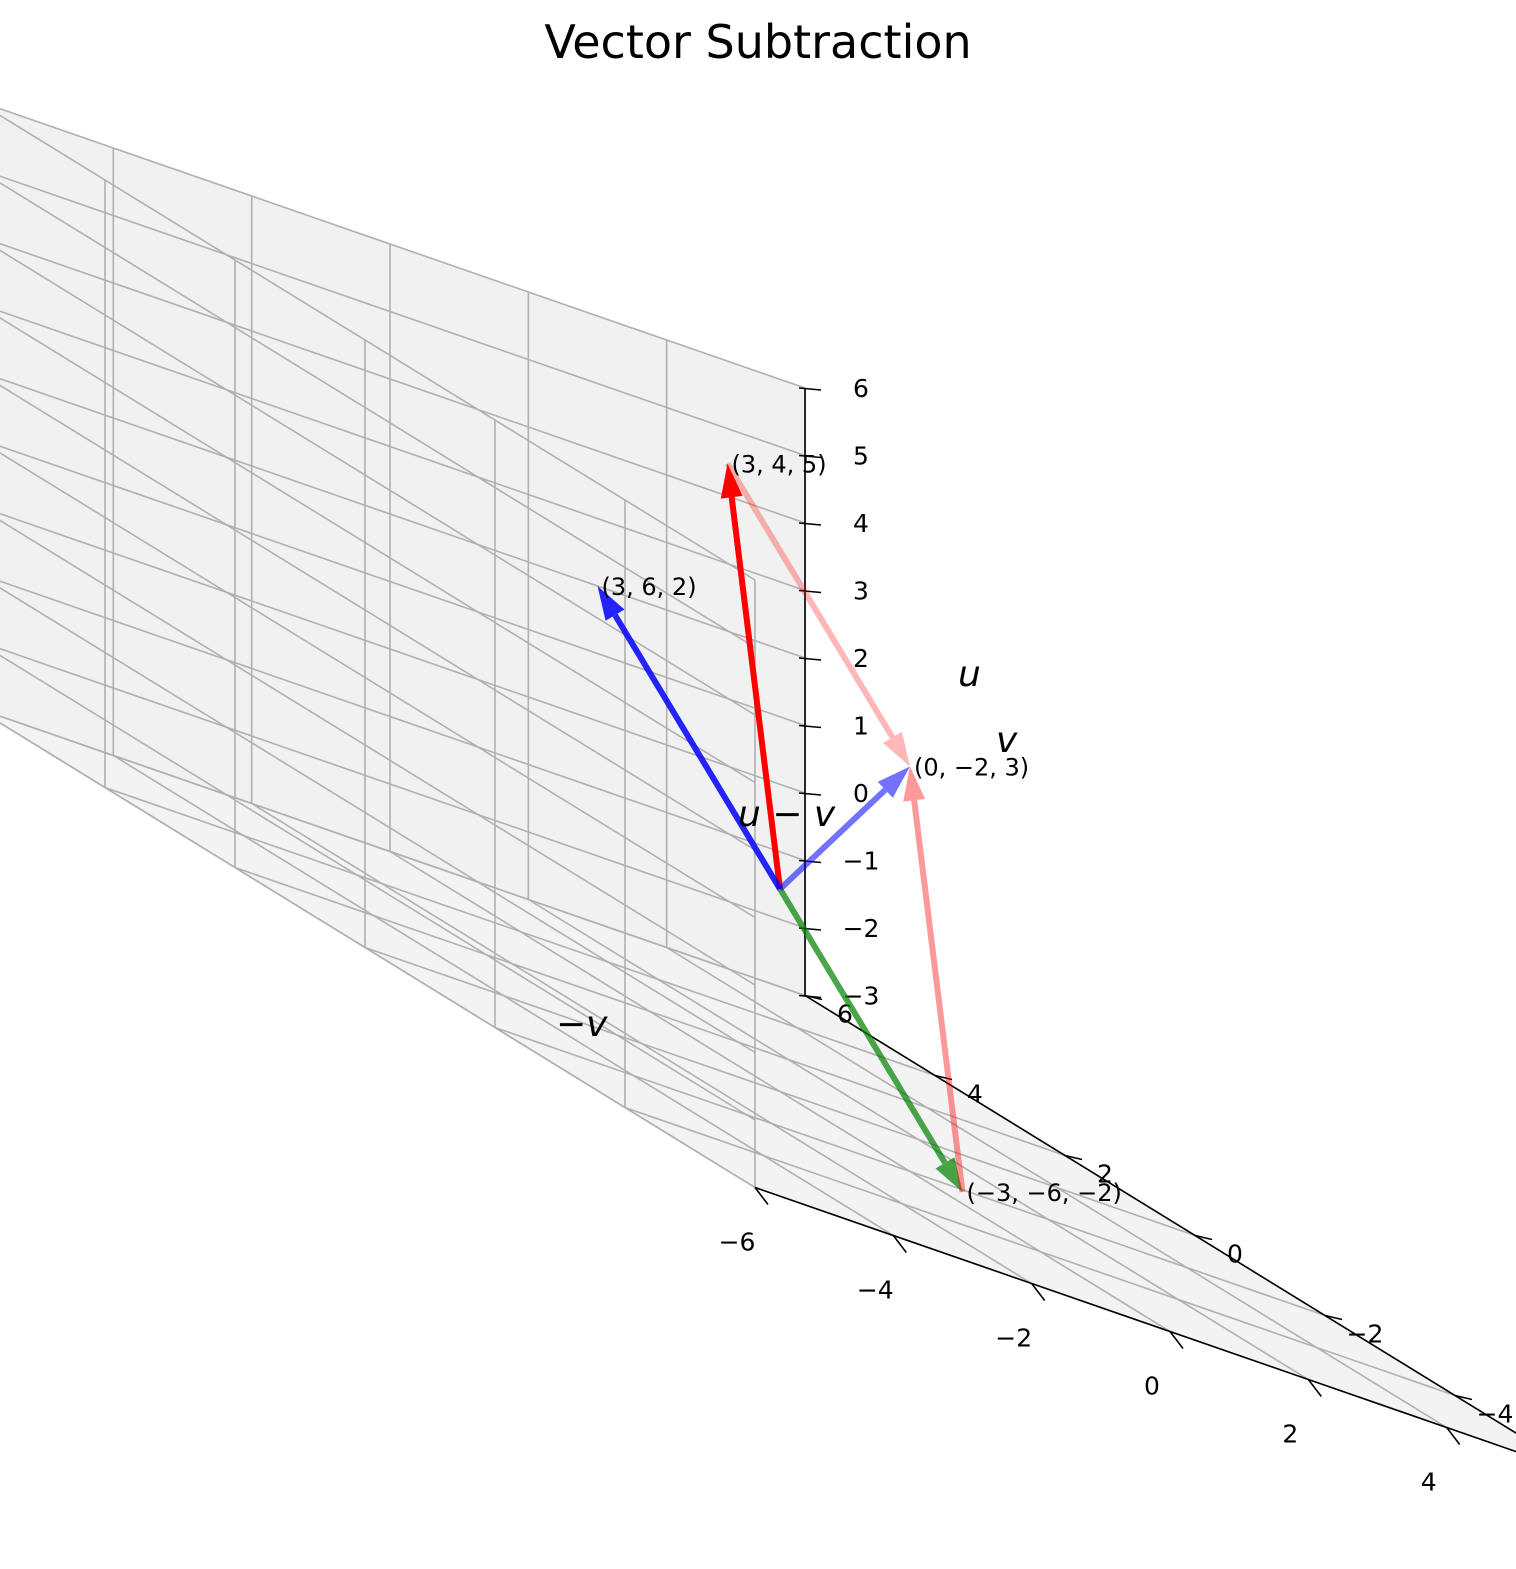 This screenshot has height=1569, width=1516. Describe the element at coordinates (975, 1094) in the screenshot. I see `y-tick-label: 4` at that location.